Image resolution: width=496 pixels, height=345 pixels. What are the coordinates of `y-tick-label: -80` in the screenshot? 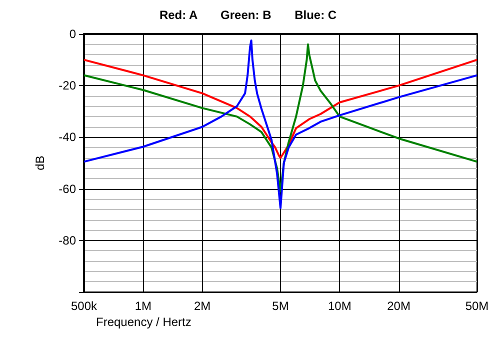 It's located at (67, 240).